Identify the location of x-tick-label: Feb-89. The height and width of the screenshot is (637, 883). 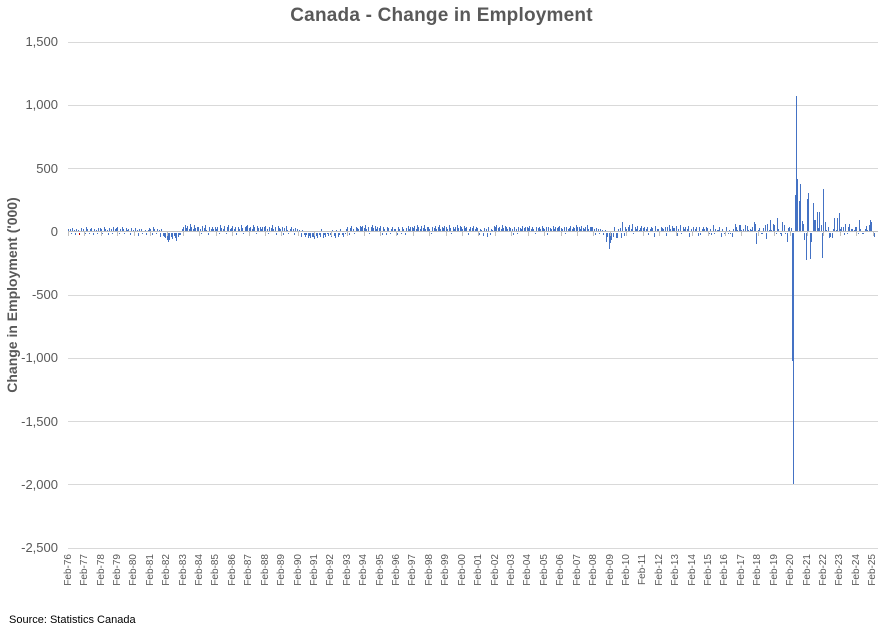
(282, 570).